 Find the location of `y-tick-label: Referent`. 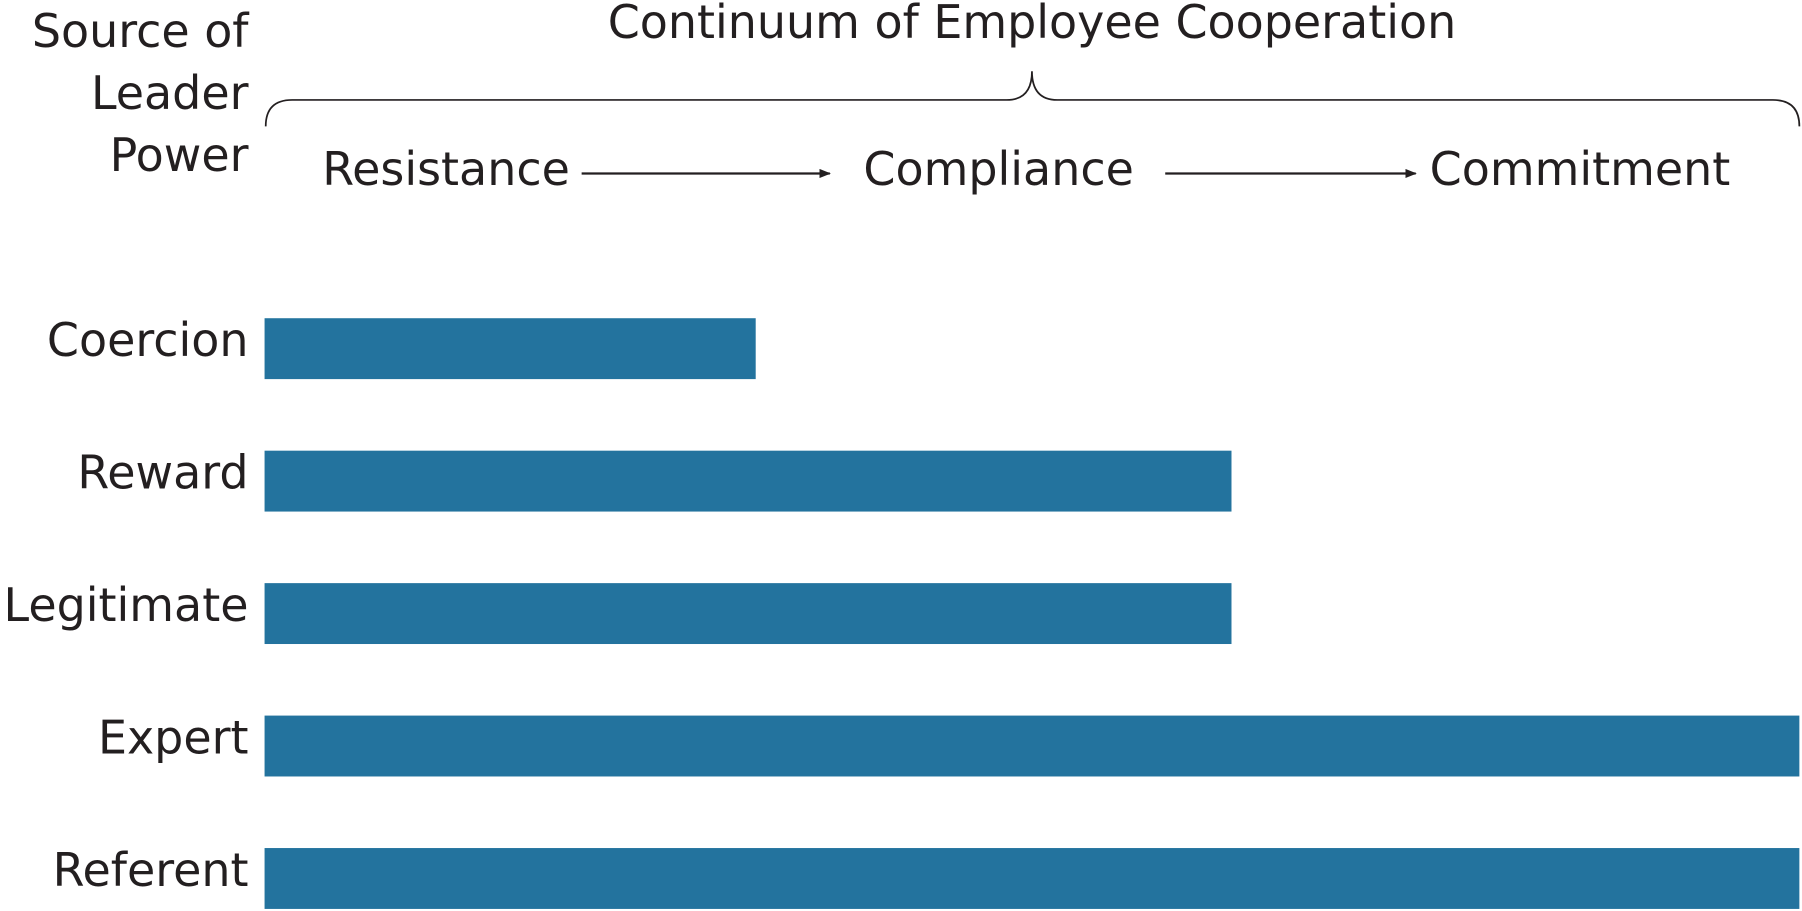

y-tick-label: Referent is located at coordinates (151, 870).